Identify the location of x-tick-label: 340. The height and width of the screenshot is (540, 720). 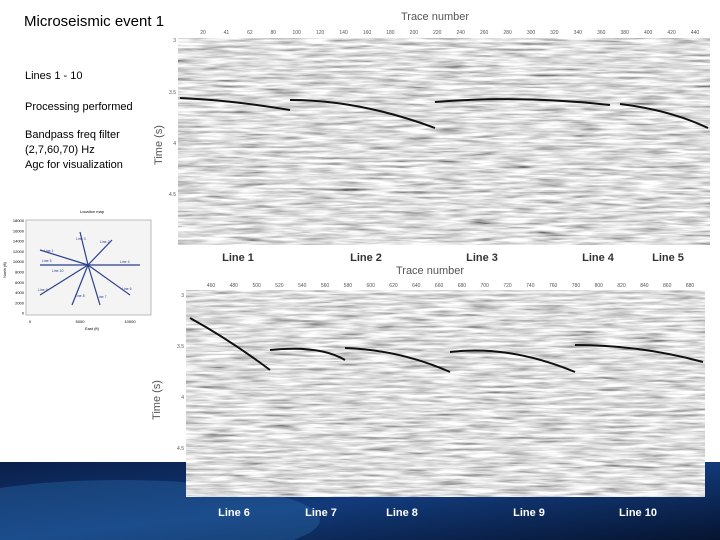
(578, 33).